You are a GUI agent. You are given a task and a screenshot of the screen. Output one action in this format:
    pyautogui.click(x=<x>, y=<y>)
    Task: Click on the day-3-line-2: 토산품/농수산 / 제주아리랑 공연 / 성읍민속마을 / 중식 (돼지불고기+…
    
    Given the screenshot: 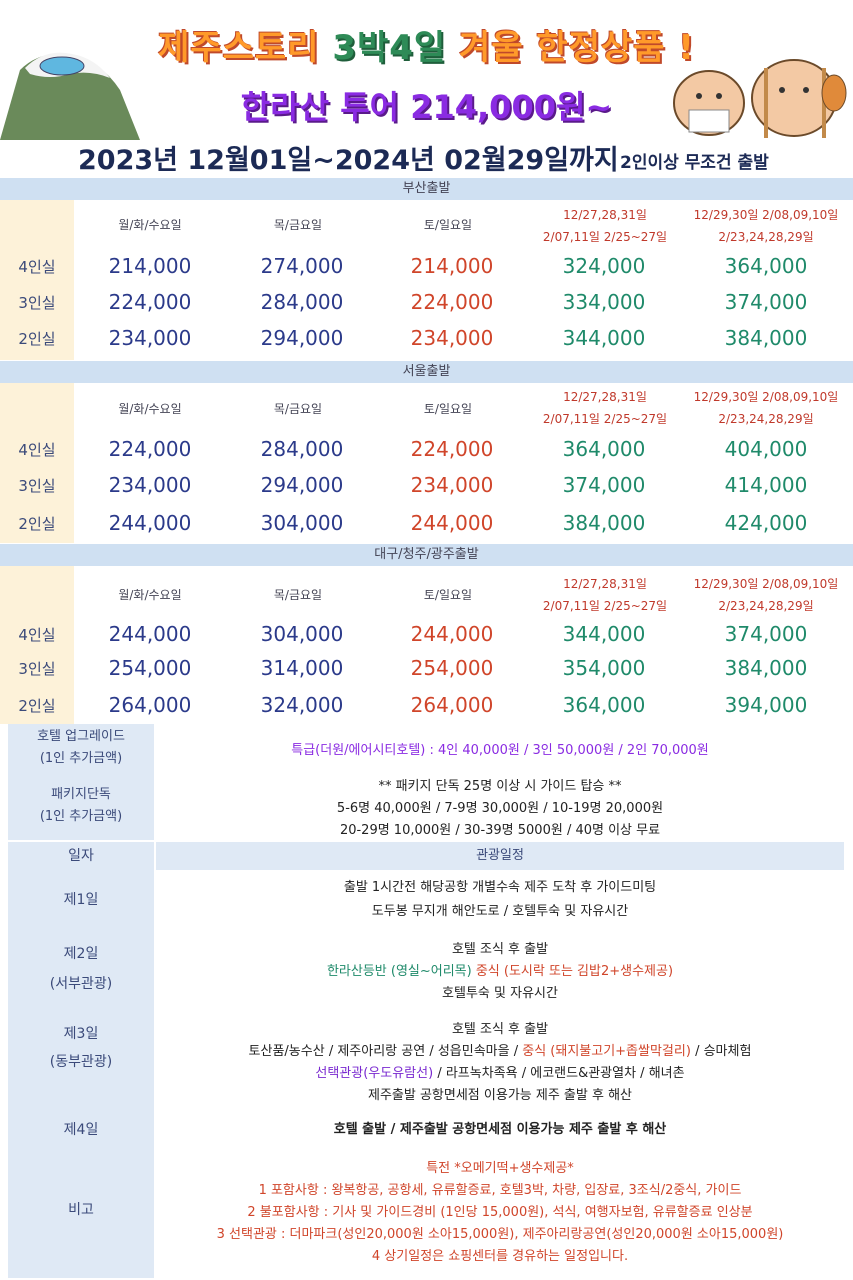 What is the action you would take?
    pyautogui.click(x=500, y=1051)
    